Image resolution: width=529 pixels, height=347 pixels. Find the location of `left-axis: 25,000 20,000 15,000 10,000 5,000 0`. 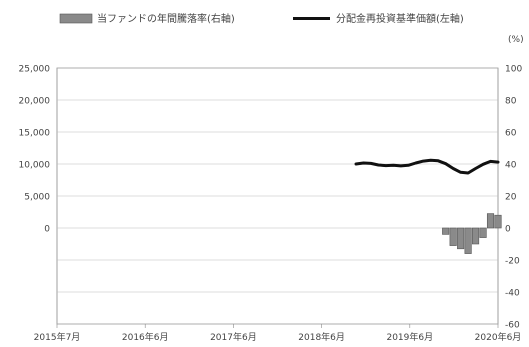

left-axis: 25,000 20,000 15,000 10,000 5,000 0 is located at coordinates (35, 150).